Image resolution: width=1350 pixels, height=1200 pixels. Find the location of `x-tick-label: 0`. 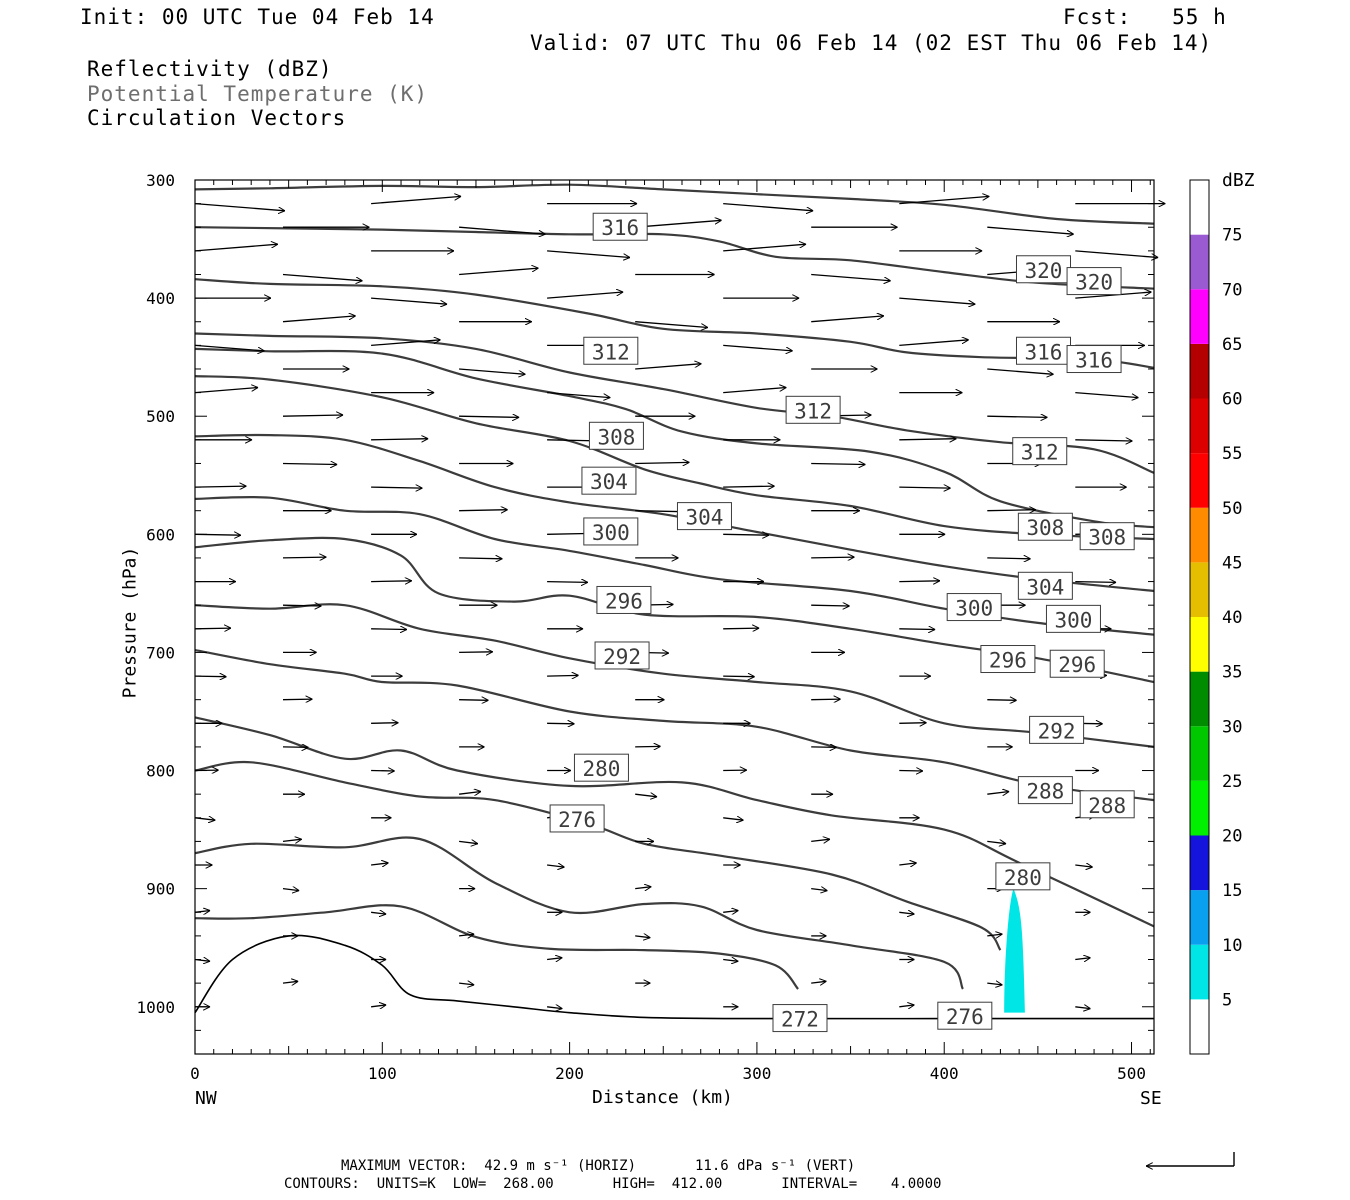

x-tick-label: 0 is located at coordinates (195, 1073).